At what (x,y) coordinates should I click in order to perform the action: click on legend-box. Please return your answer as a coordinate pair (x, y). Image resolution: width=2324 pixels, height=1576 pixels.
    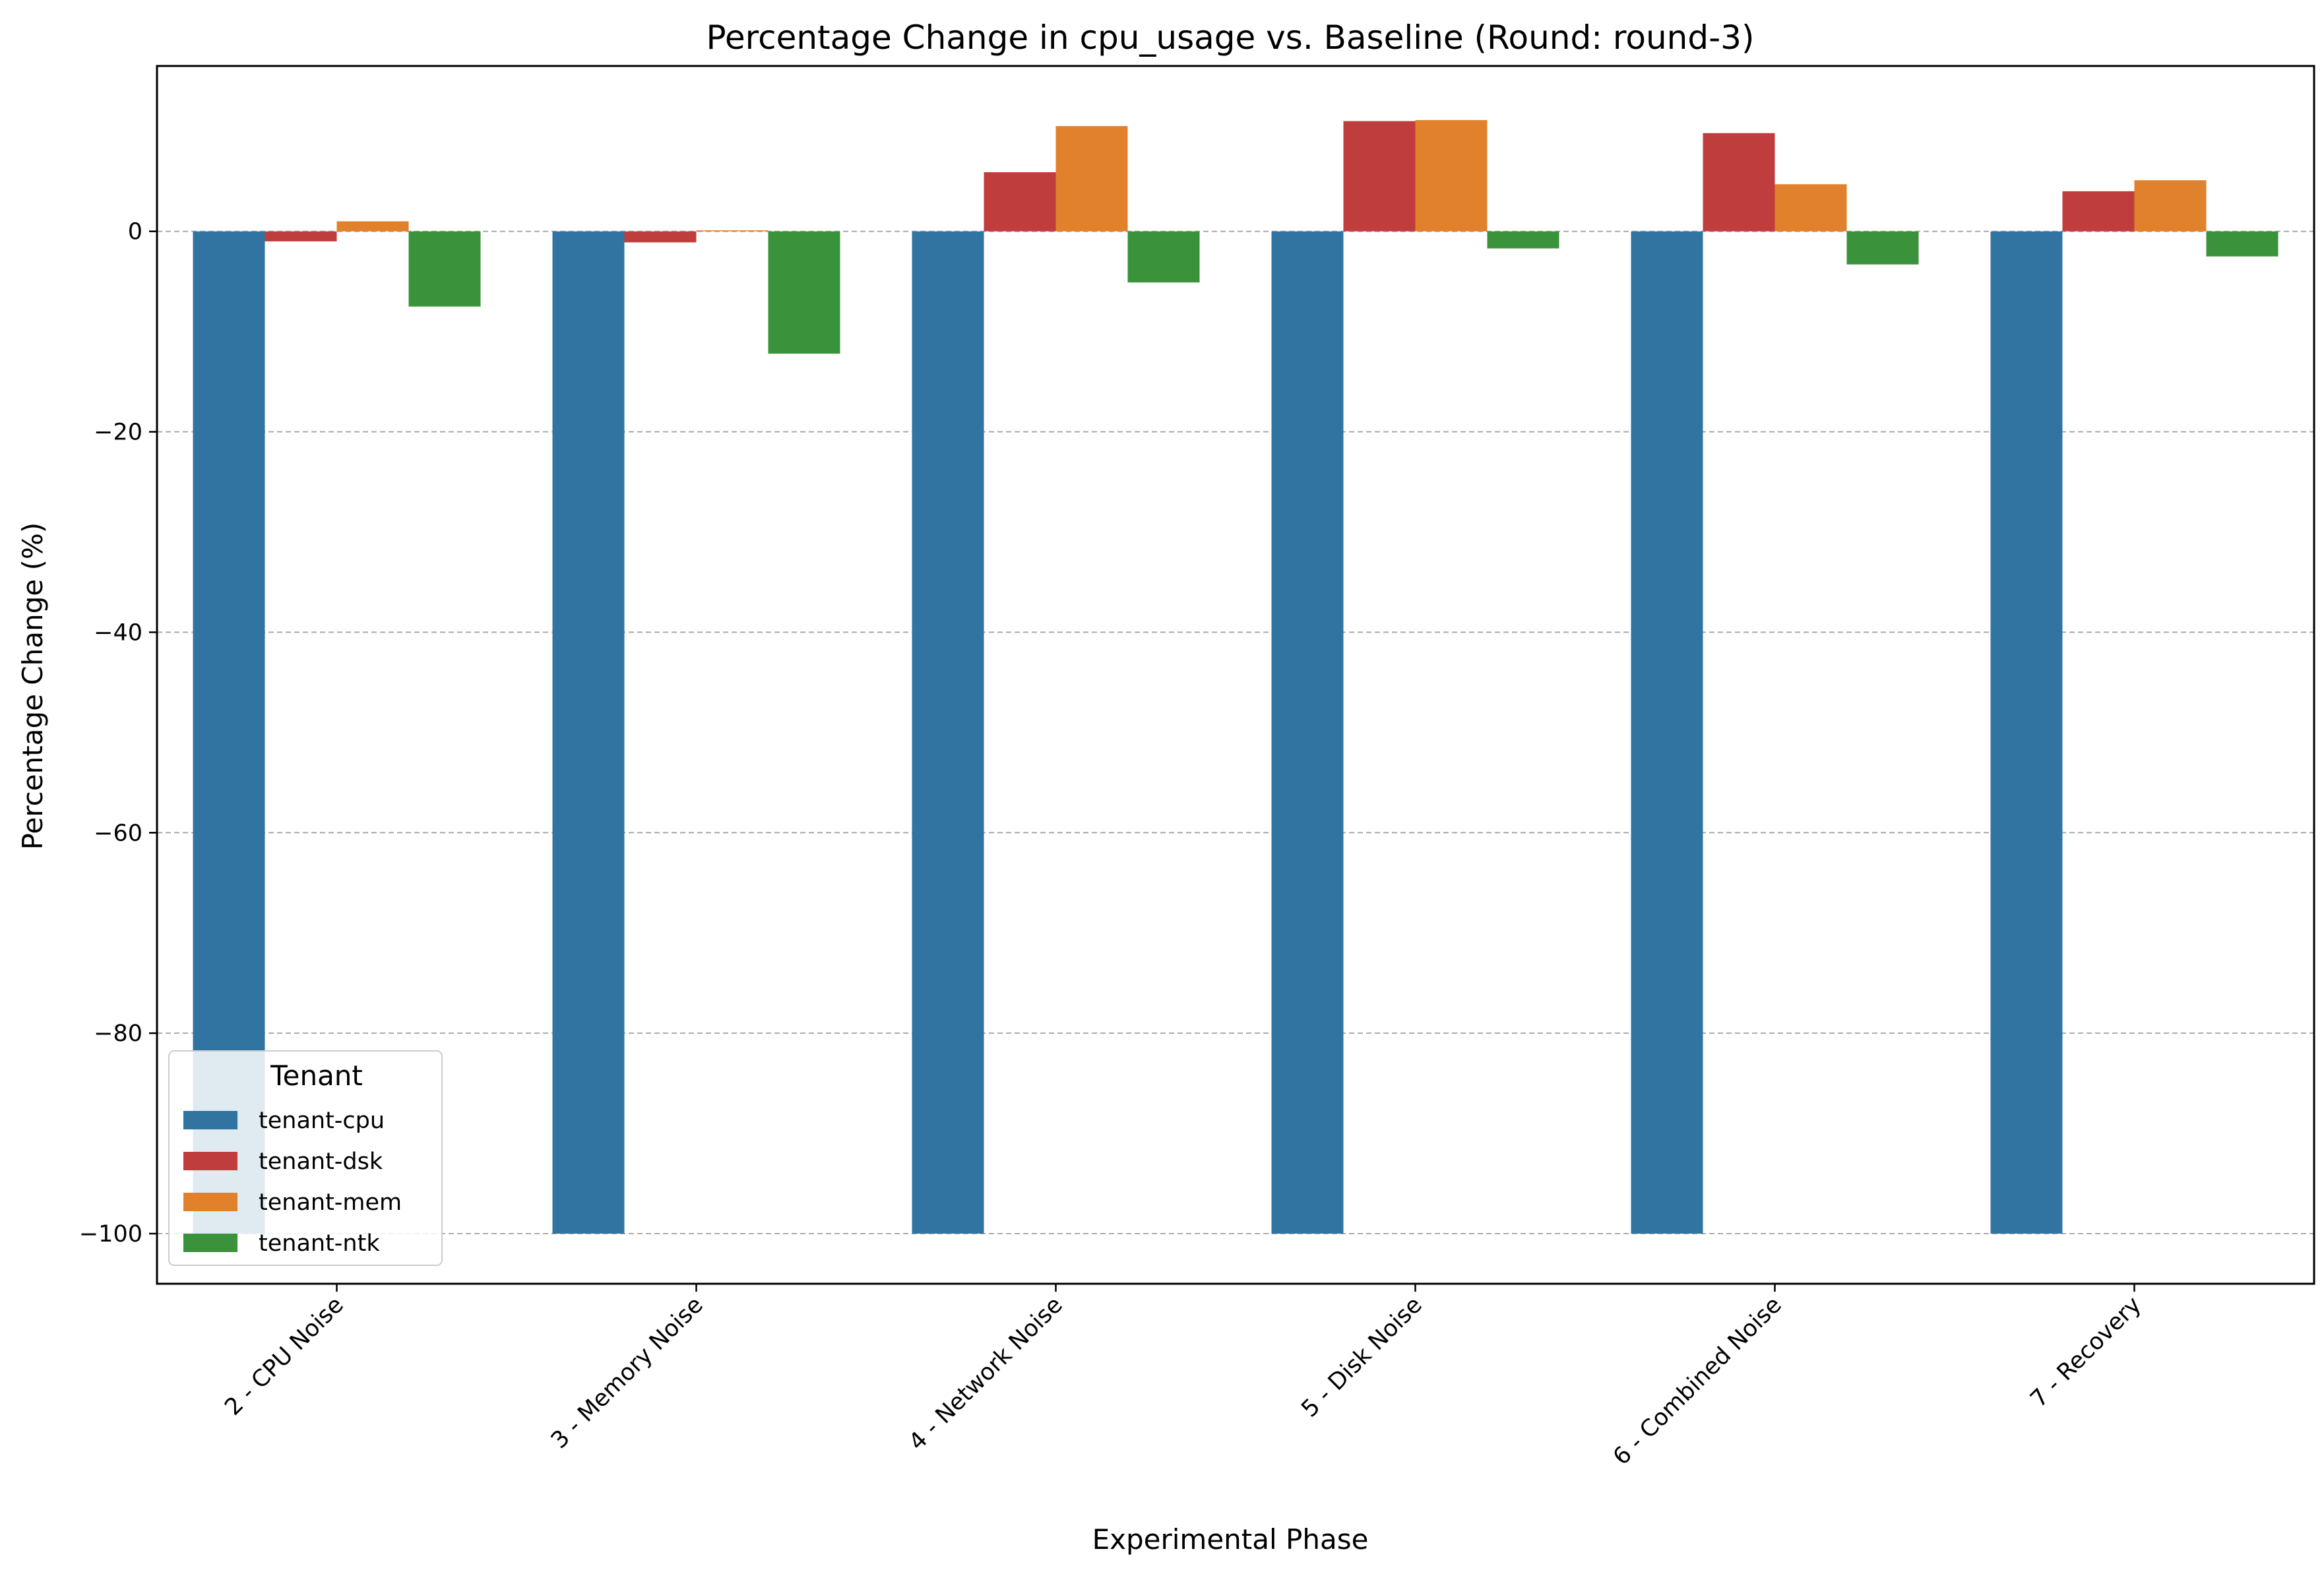
    Looking at the image, I should click on (305, 1158).